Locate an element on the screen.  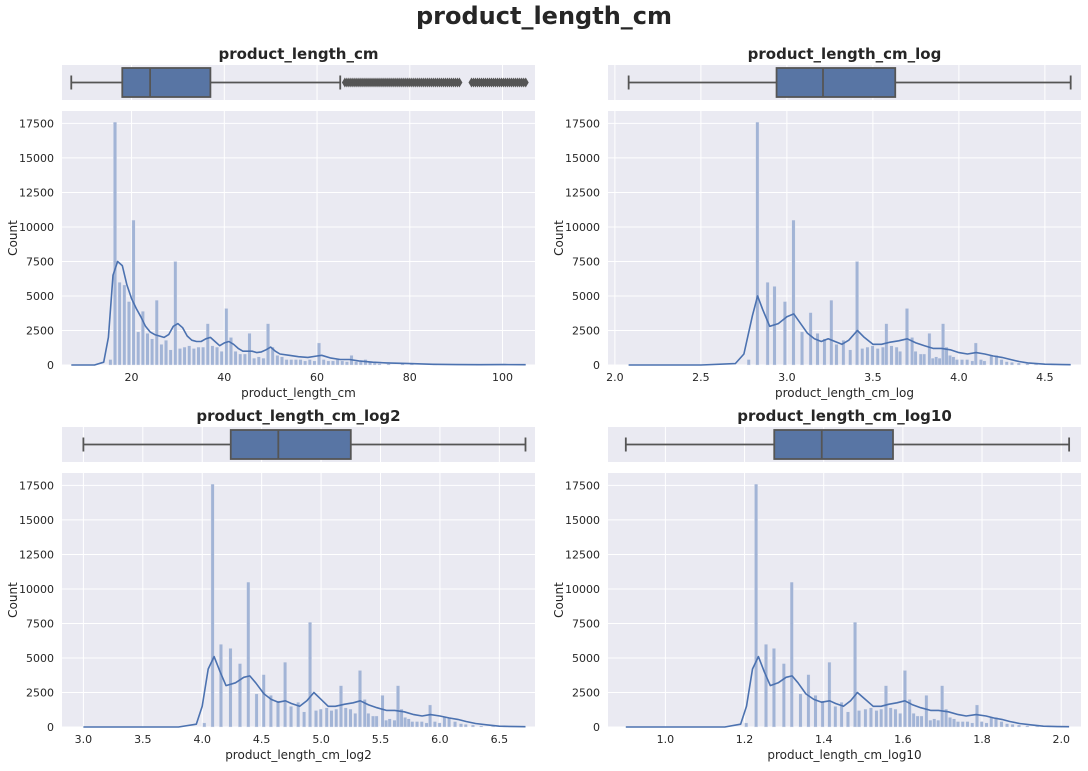
x-tick-label: 80 is located at coordinates (410, 377).